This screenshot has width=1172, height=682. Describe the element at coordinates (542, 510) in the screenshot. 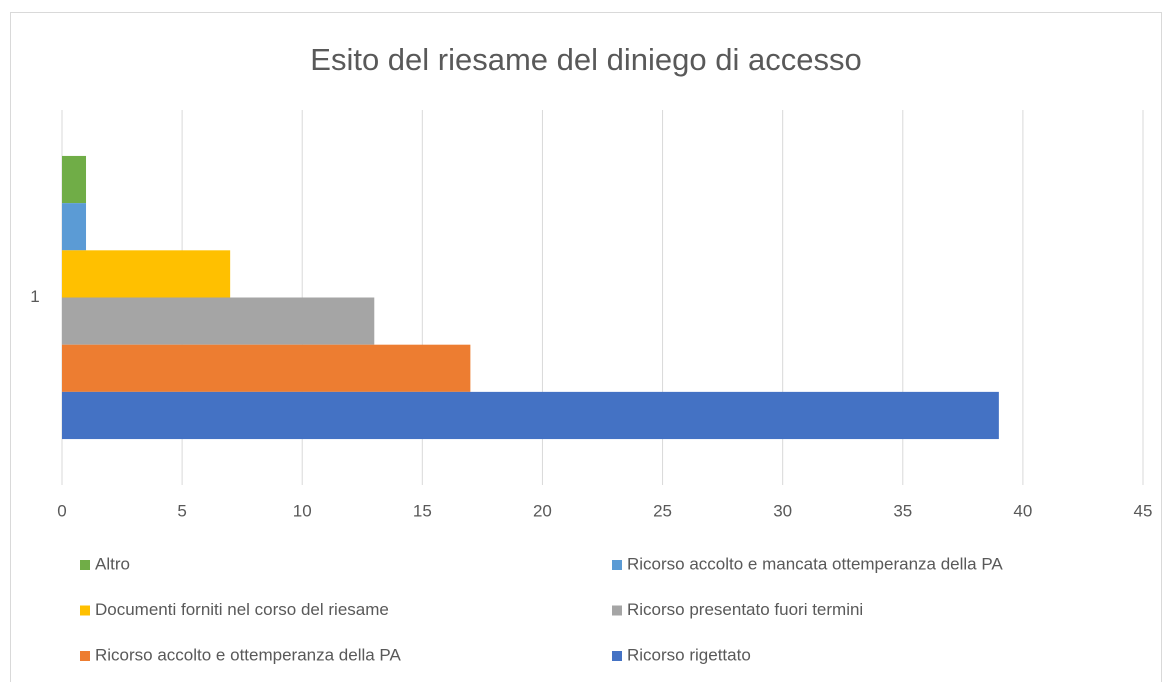

I see `x-tick-label: 20` at that location.